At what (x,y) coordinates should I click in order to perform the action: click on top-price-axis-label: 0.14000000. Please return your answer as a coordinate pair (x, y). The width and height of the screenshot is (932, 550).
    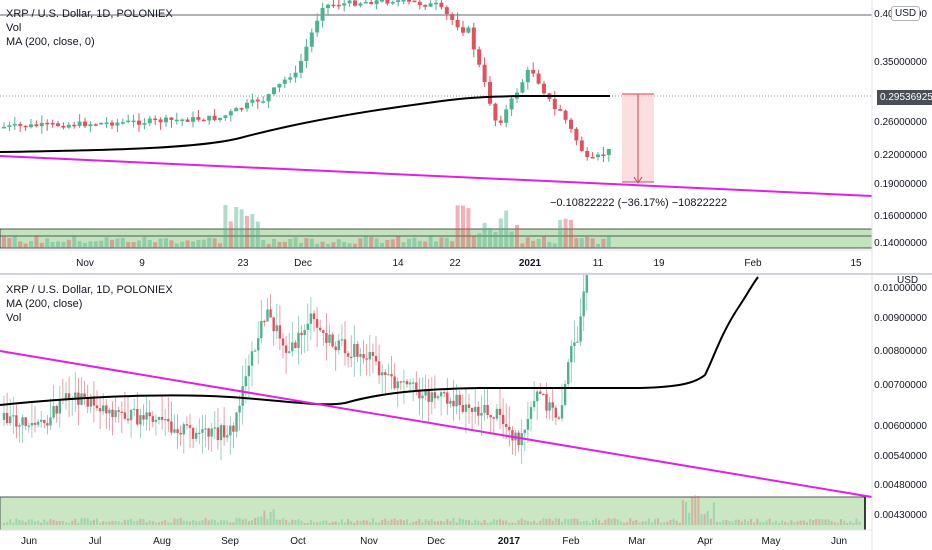
    Looking at the image, I should click on (900, 243).